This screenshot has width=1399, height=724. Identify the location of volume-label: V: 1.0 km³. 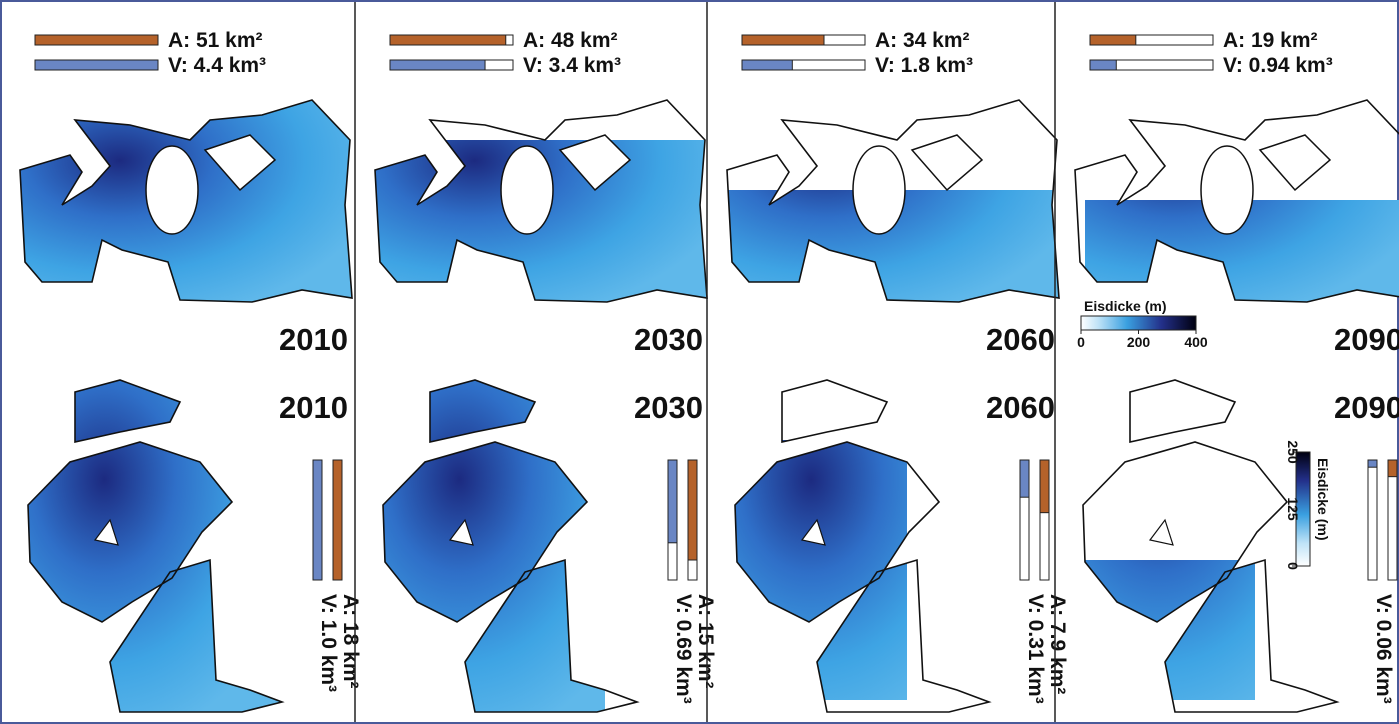
(328, 643).